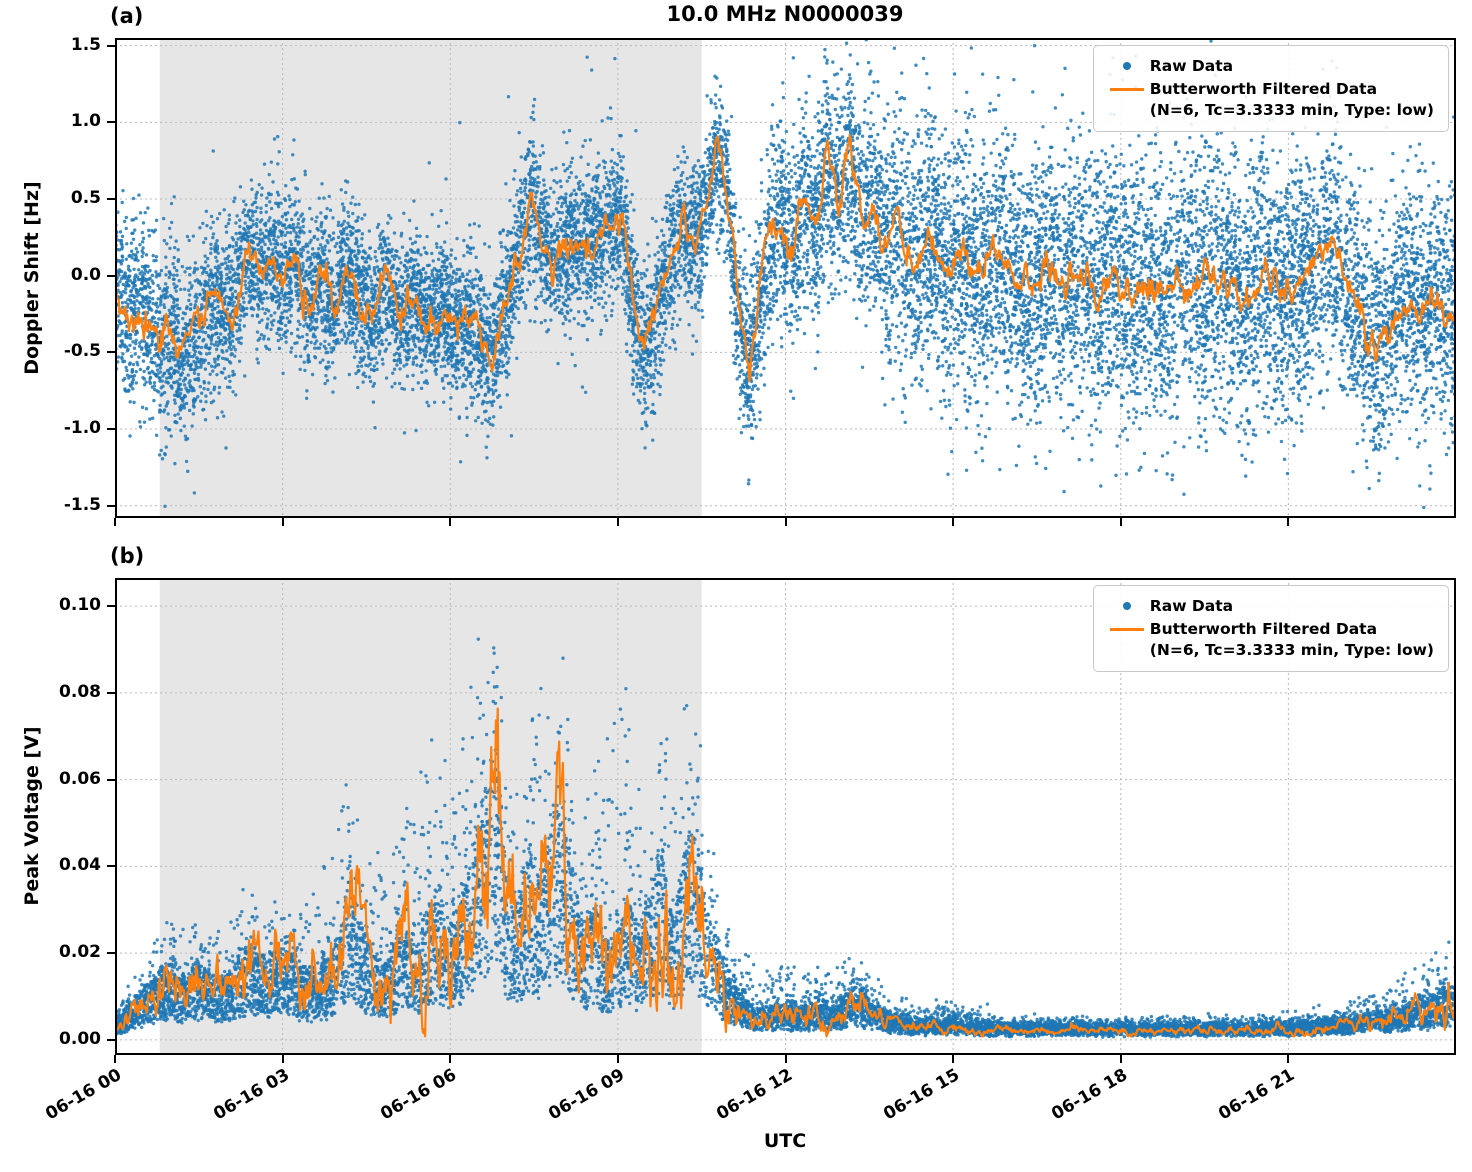 The width and height of the screenshot is (1472, 1172). What do you see at coordinates (80, 952) in the screenshot?
I see `y-tick-label: 0.02` at bounding box center [80, 952].